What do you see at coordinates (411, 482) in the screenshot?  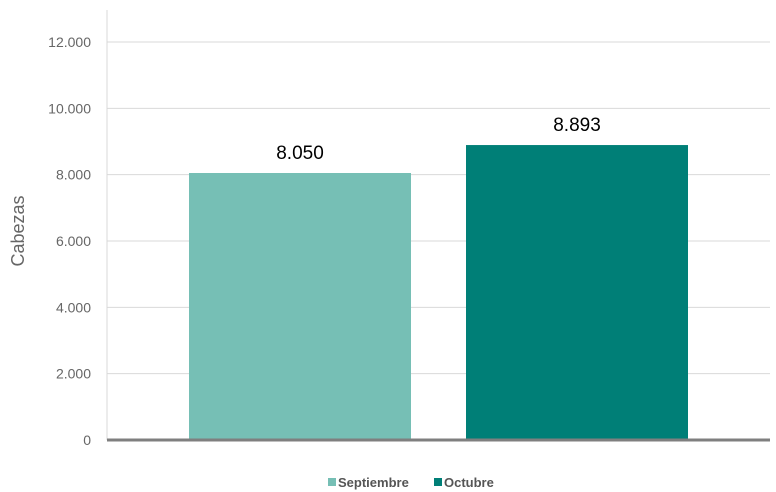 I see `legend: Septiembre Octubre` at bounding box center [411, 482].